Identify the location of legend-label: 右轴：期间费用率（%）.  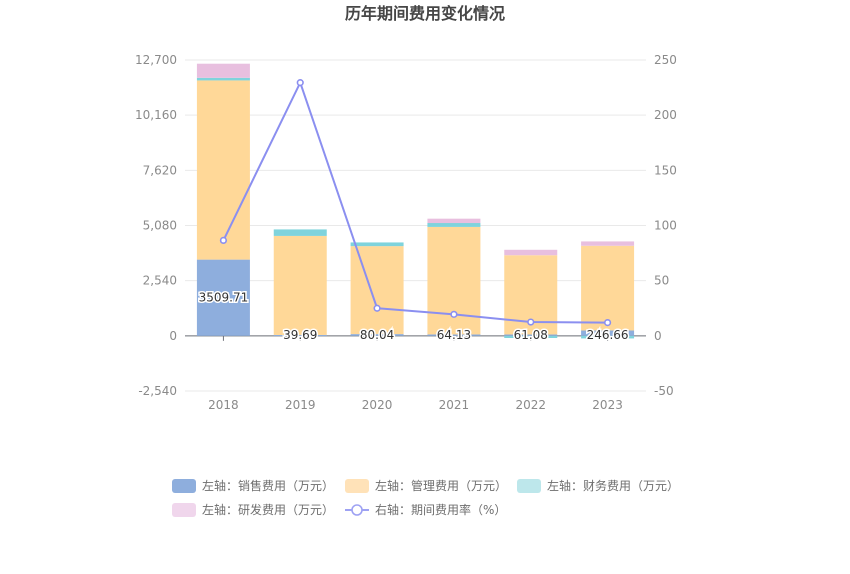
(440, 509).